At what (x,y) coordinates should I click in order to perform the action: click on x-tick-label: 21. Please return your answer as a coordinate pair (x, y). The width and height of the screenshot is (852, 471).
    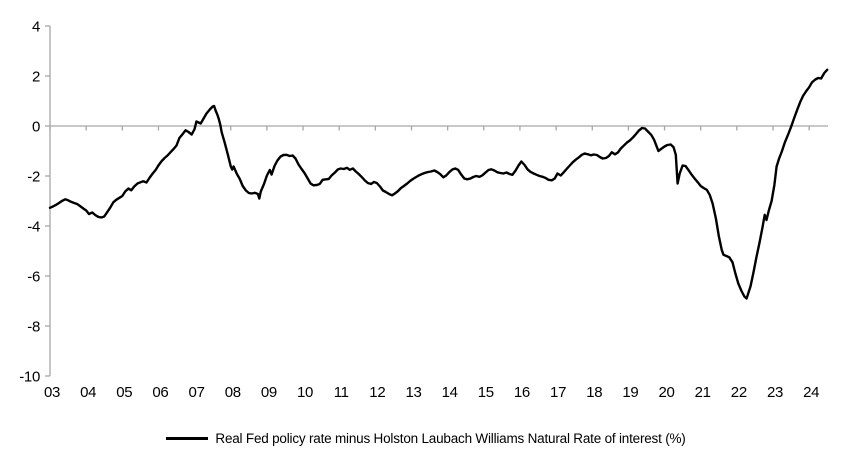
    Looking at the image, I should click on (703, 392).